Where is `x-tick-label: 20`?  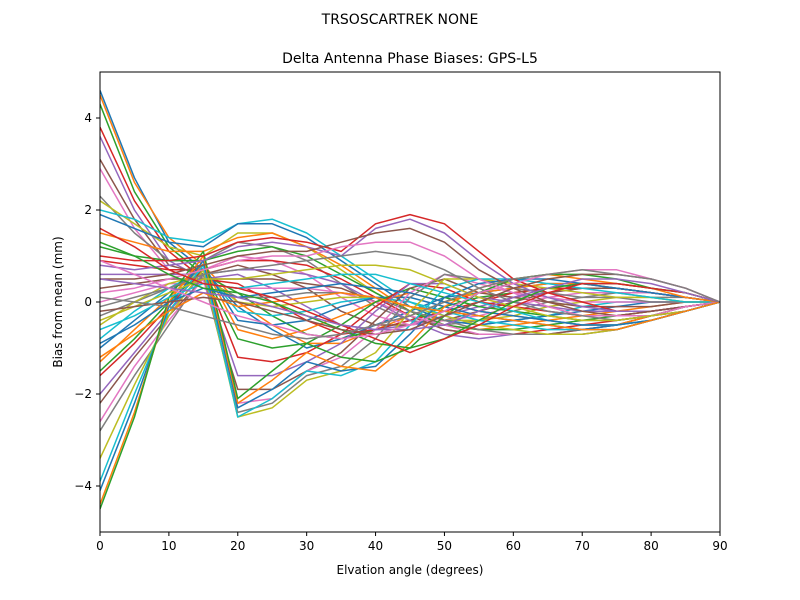
x-tick-label: 20 is located at coordinates (237, 546).